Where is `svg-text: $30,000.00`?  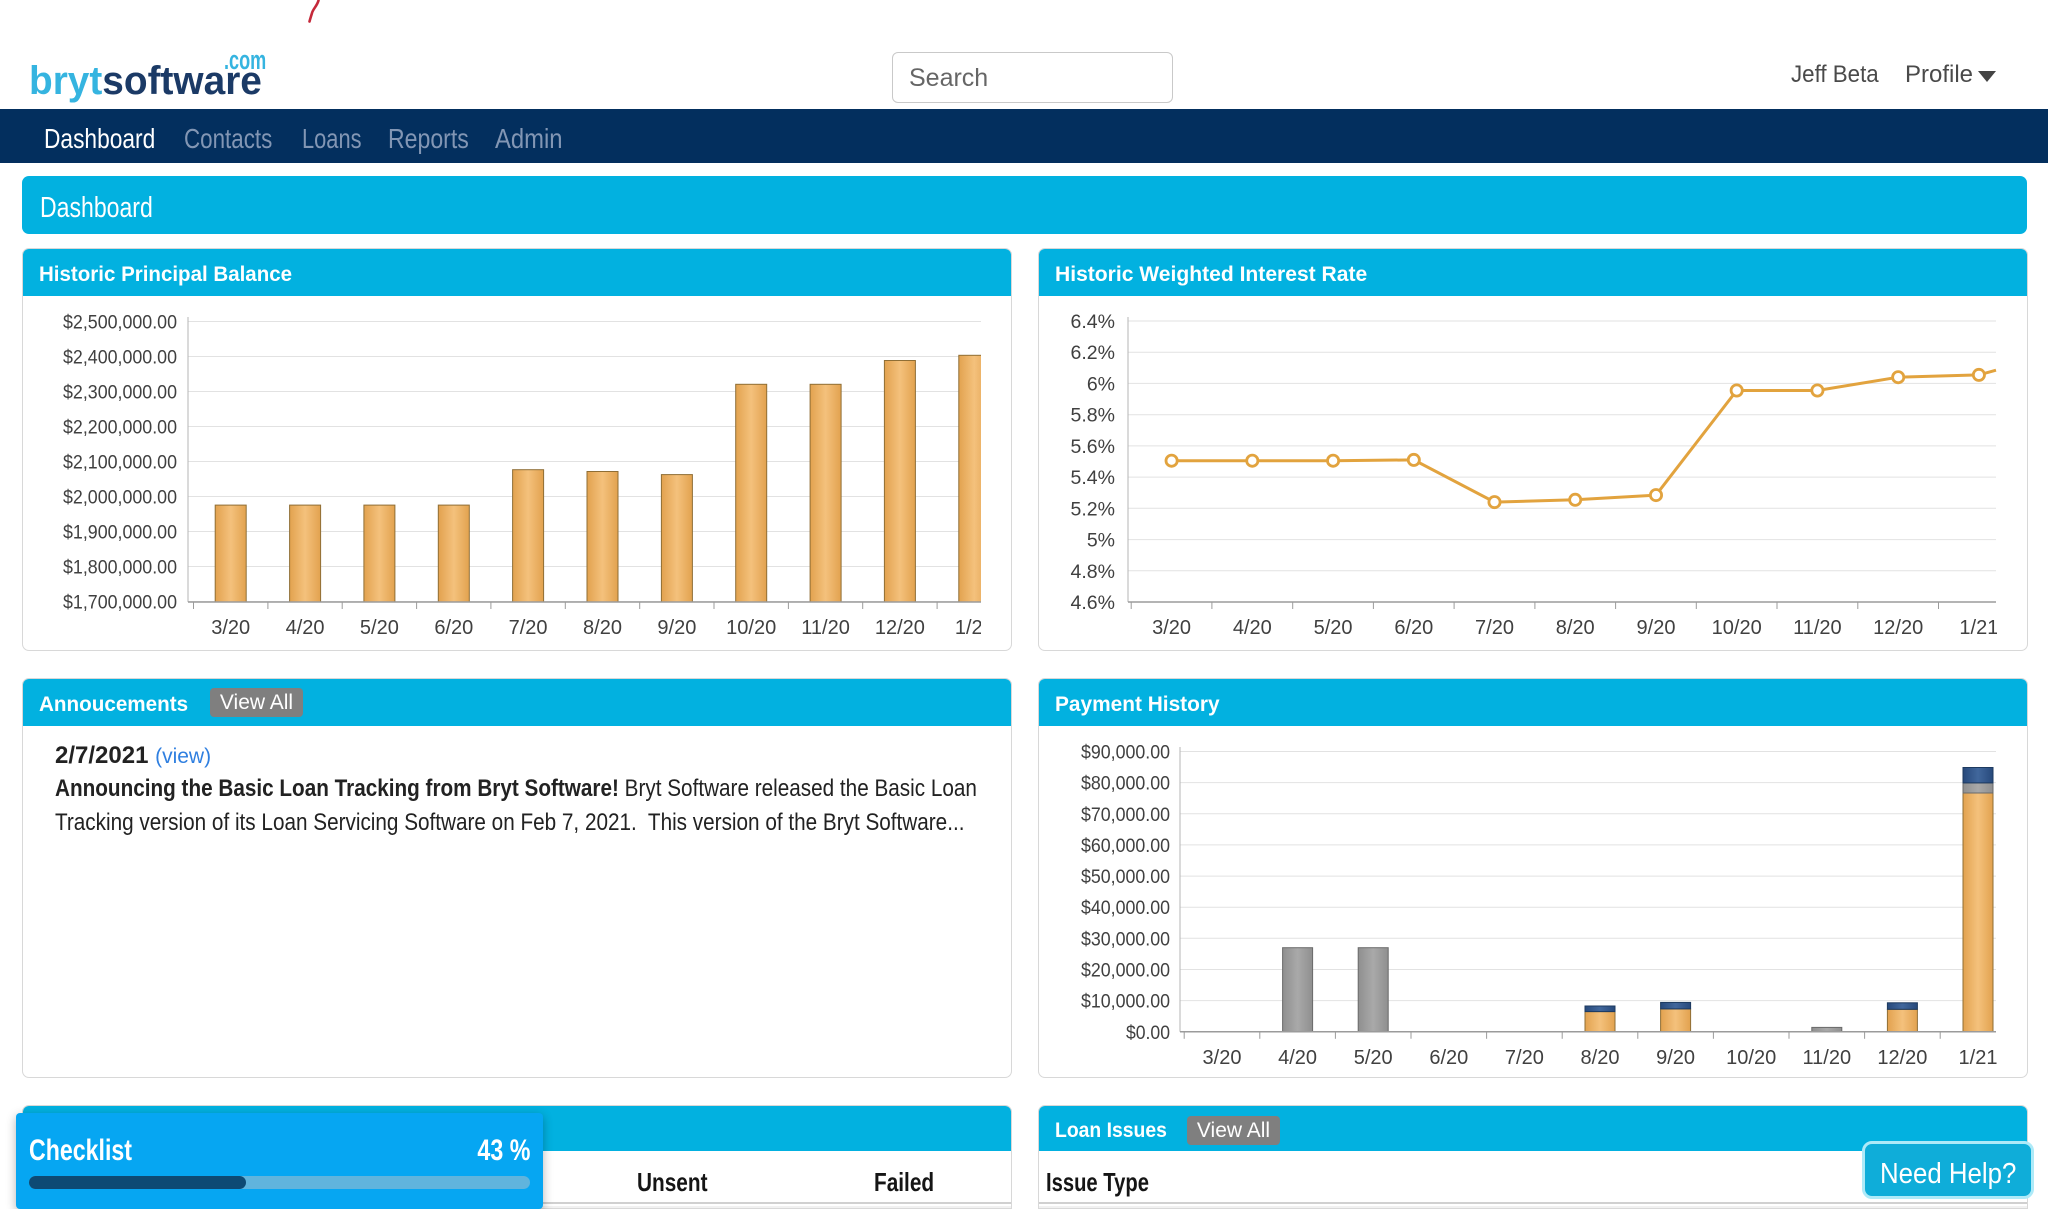
svg-text: $30,000.00 is located at coordinates (1125, 939).